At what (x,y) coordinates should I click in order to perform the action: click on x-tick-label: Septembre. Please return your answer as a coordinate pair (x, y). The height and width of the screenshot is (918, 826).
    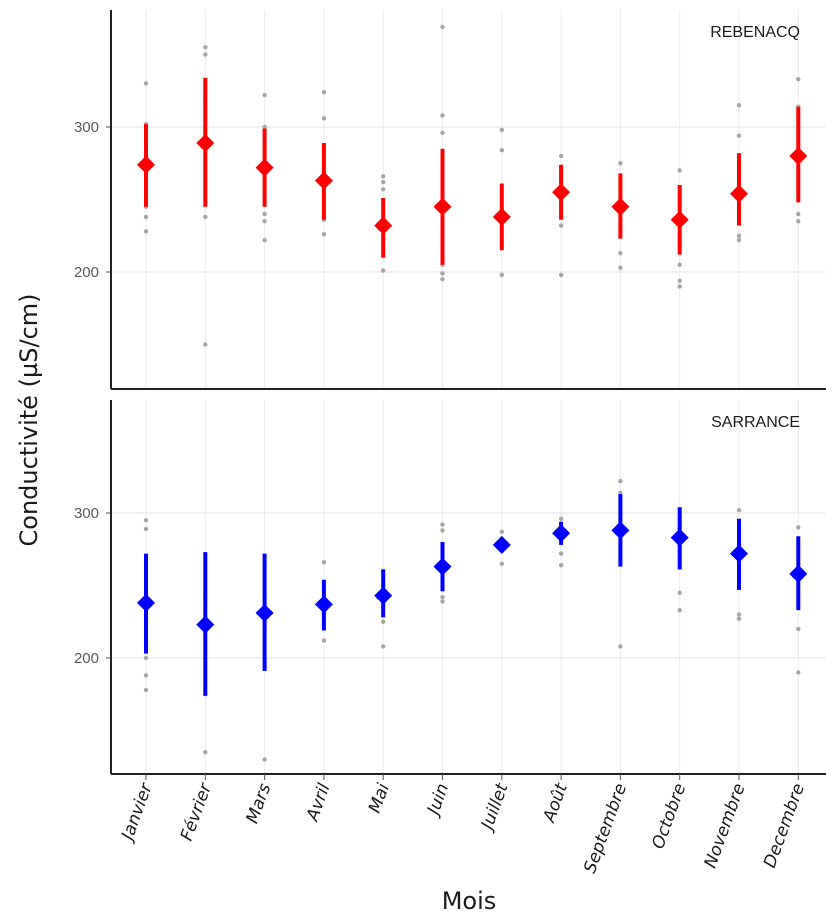
    Looking at the image, I should click on (605, 828).